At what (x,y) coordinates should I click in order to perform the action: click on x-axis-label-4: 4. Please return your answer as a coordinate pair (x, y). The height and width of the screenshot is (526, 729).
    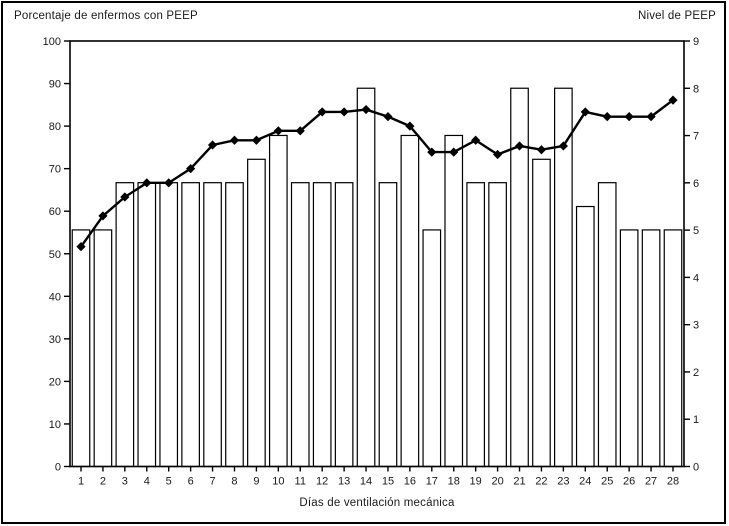
    Looking at the image, I should click on (147, 482).